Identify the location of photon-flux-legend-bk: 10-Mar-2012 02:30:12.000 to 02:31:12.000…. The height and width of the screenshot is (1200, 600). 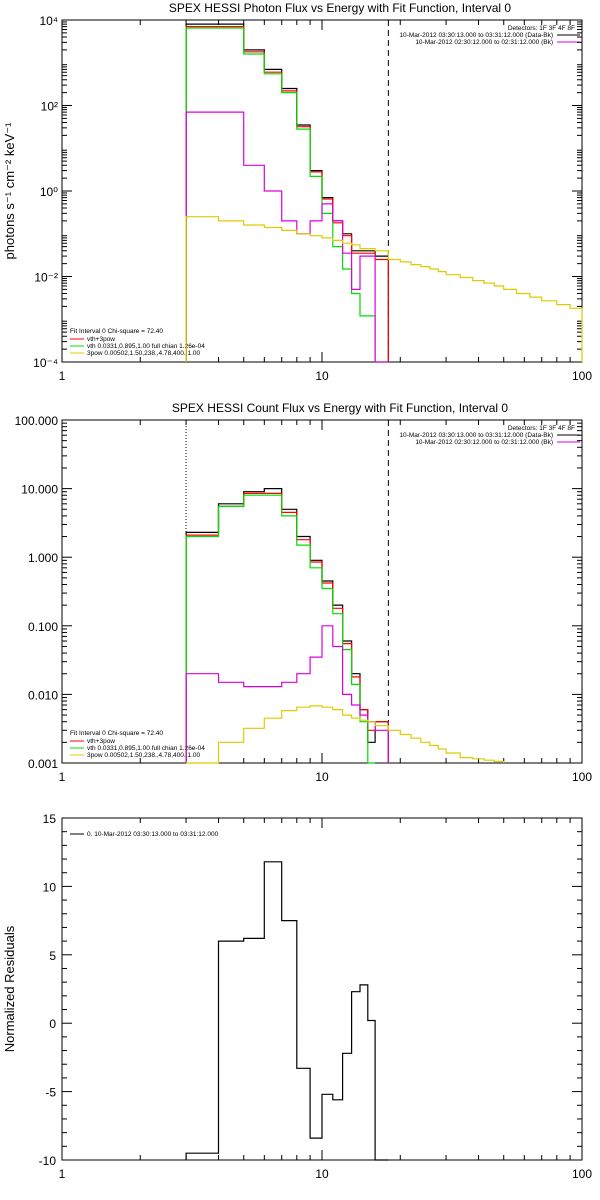
(484, 42).